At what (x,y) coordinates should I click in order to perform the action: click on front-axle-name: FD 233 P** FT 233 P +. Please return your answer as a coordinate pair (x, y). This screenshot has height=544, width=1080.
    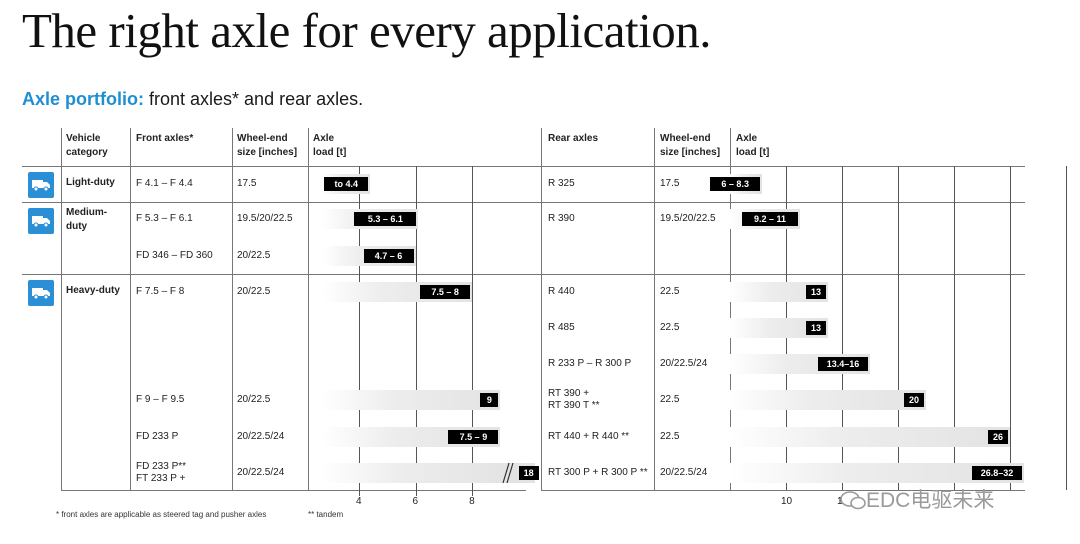
    Looking at the image, I should click on (161, 472).